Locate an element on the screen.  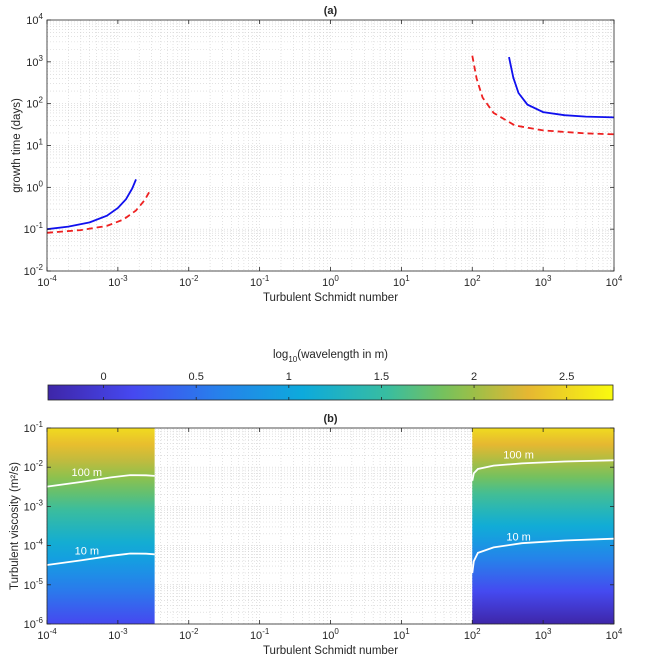
colorbar-tick-label: 1.5 is located at coordinates (381, 377).